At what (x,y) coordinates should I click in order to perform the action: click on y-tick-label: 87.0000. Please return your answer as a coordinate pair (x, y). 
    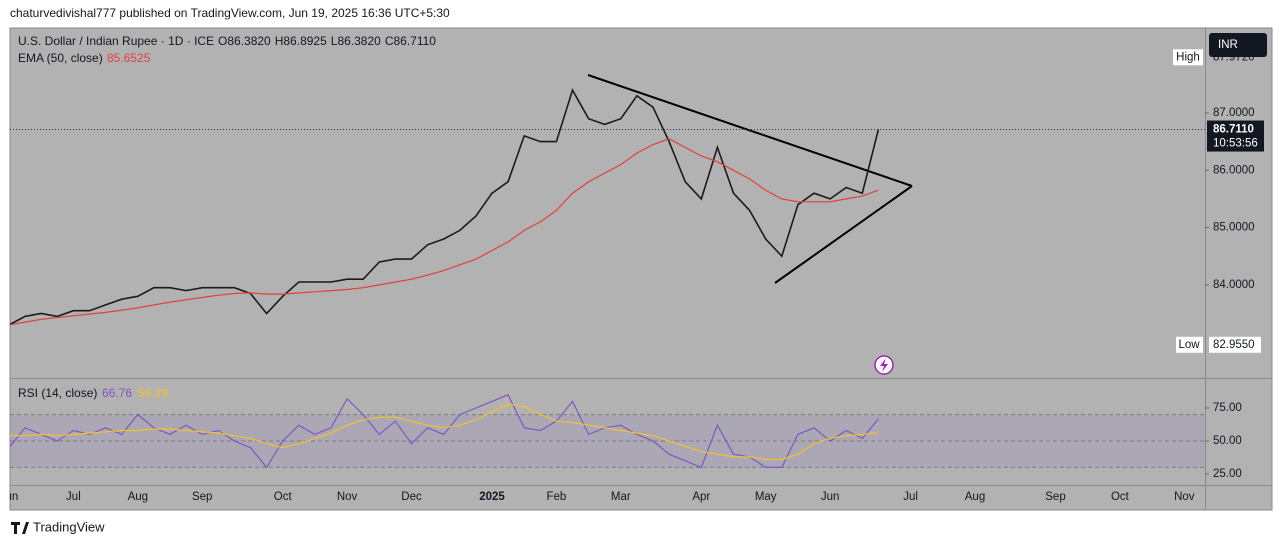
    Looking at the image, I should click on (1234, 113).